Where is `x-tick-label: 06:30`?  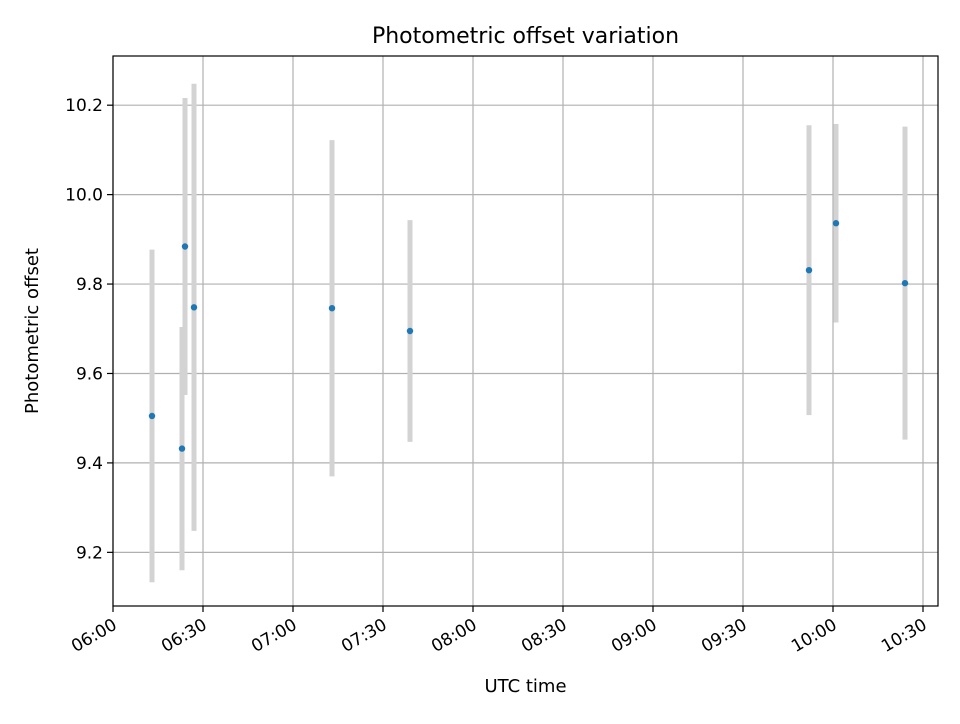 x-tick-label: 06:30 is located at coordinates (184, 636).